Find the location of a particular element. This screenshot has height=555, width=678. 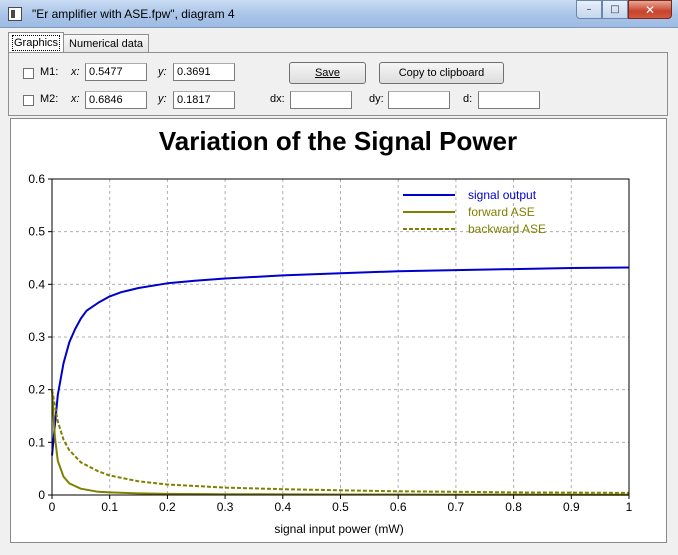

tab-numerical-data-label: Numerical data is located at coordinates (106, 43).